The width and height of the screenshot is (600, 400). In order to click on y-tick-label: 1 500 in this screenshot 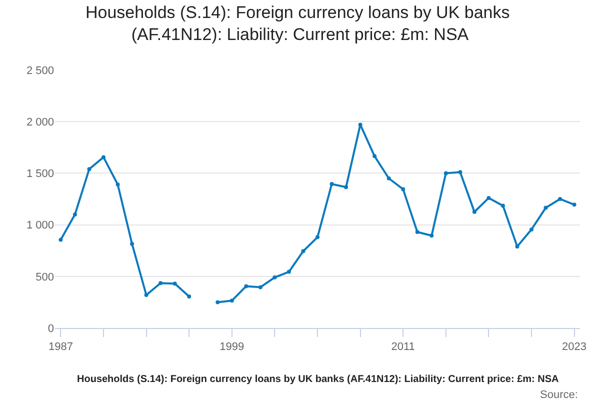, I will do `click(40, 174)`.